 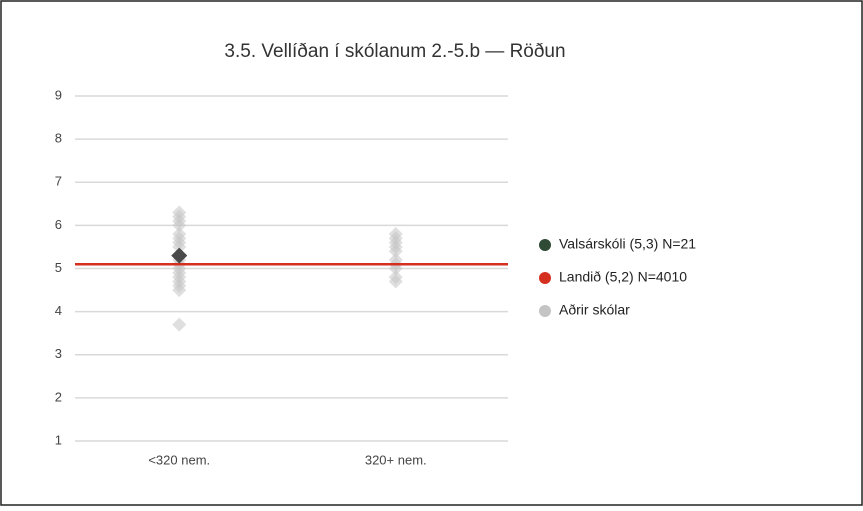 I want to click on legend-label: Valsárskóli (5,3) N=21, so click(x=627, y=244).